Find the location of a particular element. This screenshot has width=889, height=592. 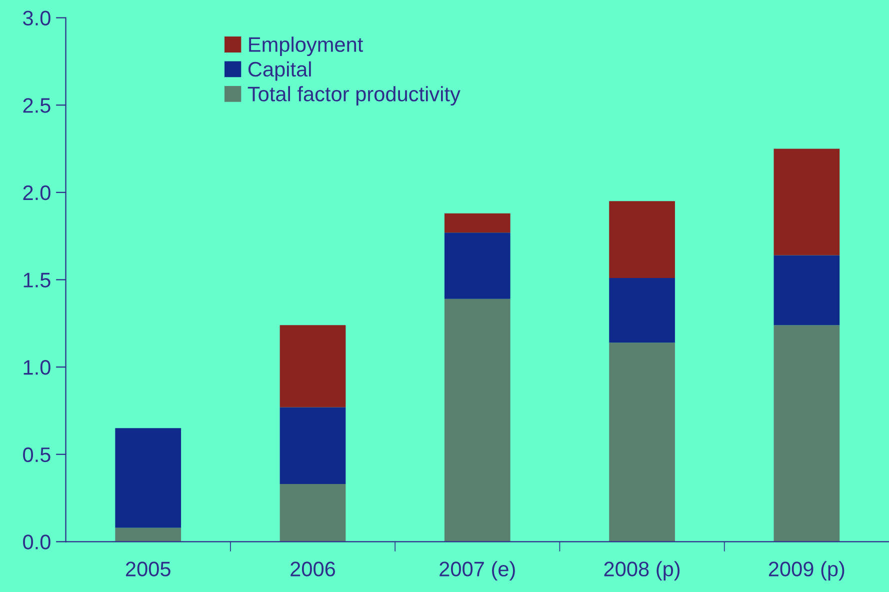

legend-label: Capital is located at coordinates (279, 71).